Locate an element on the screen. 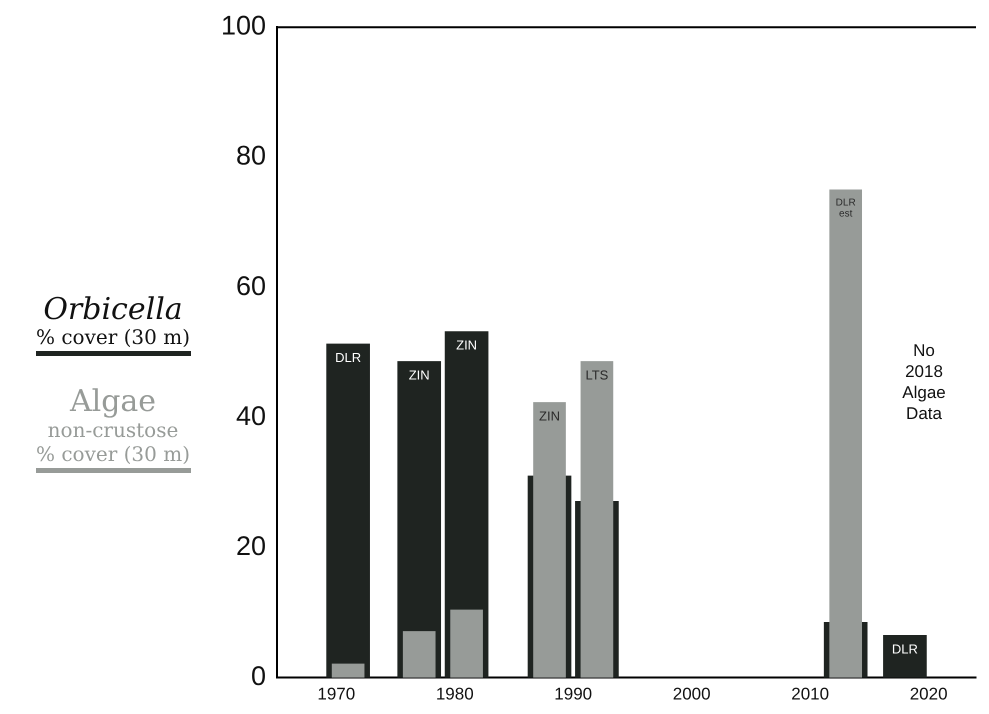 This screenshot has width=989, height=714. y-tick-label: 60 is located at coordinates (251, 285).